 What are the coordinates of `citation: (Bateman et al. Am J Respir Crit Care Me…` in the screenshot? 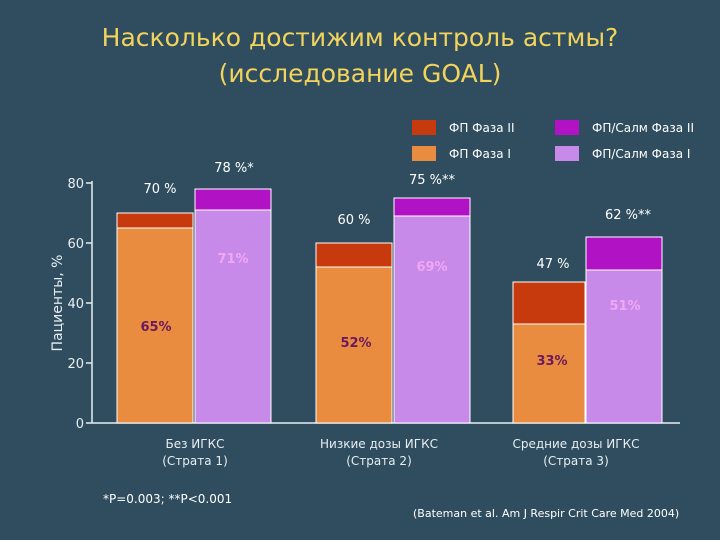 It's located at (546, 513).